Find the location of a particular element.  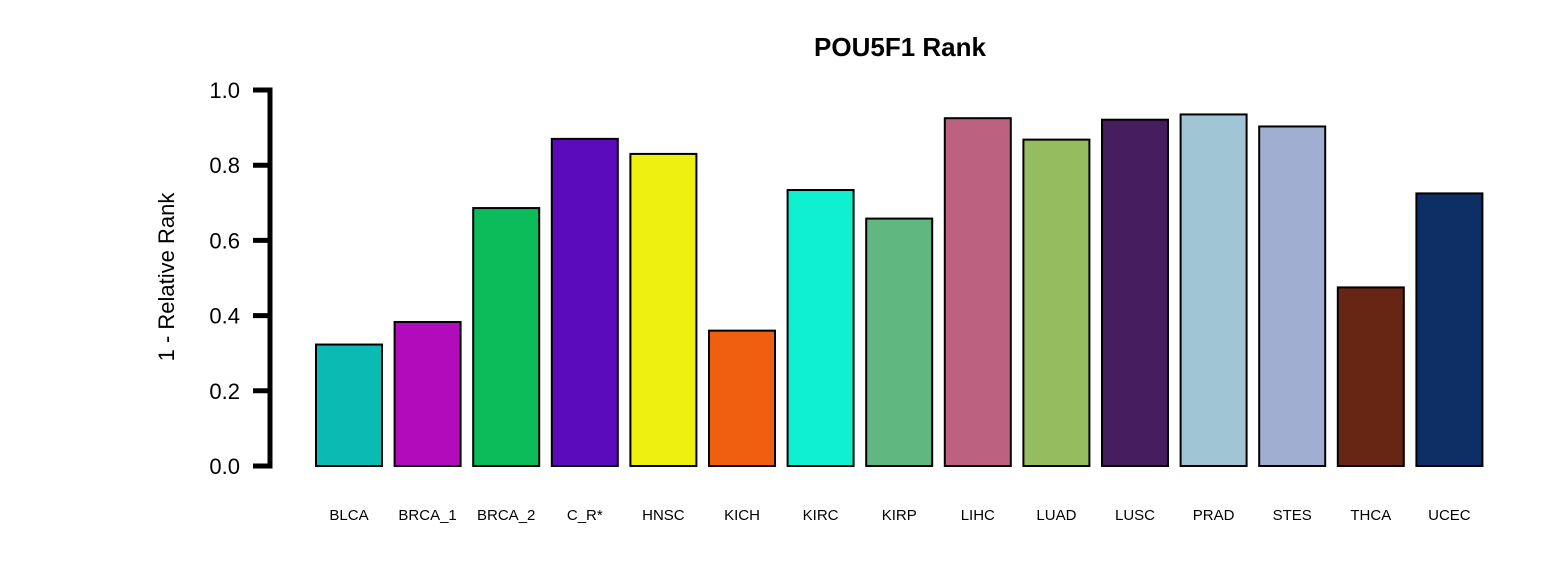

bar-luad is located at coordinates (1056, 303).